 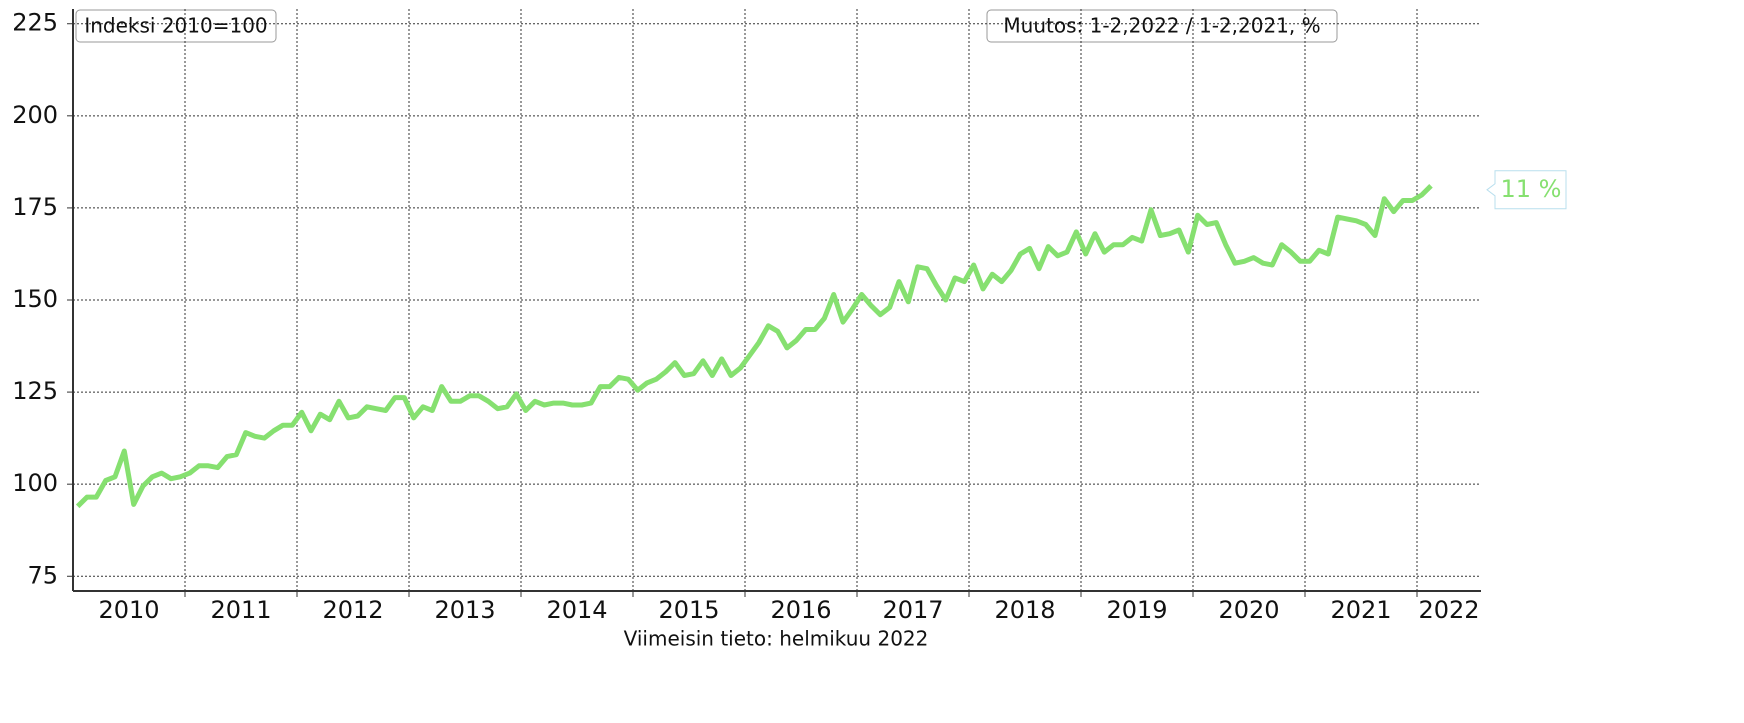 I want to click on y-tick-label: 200, so click(x=35, y=115).